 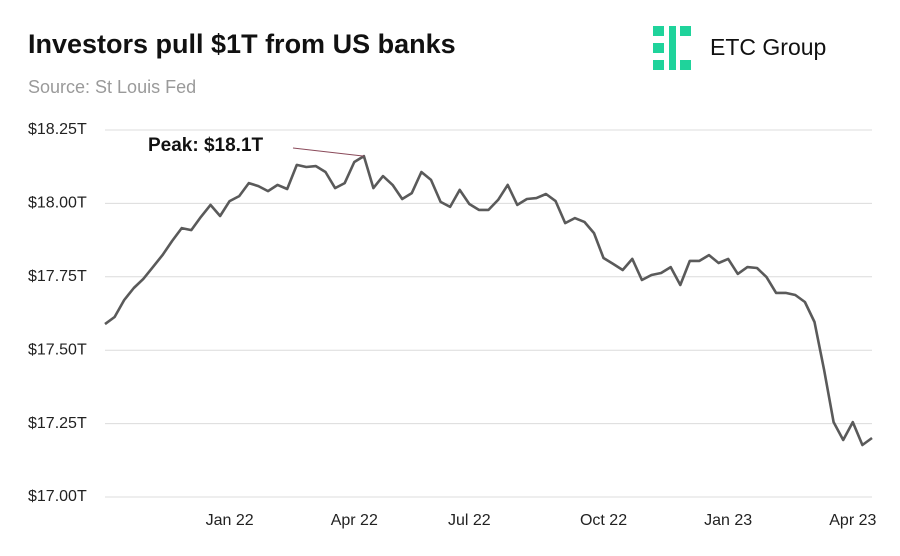 What do you see at coordinates (728, 520) in the screenshot?
I see `x-tick-label: Jan 23` at bounding box center [728, 520].